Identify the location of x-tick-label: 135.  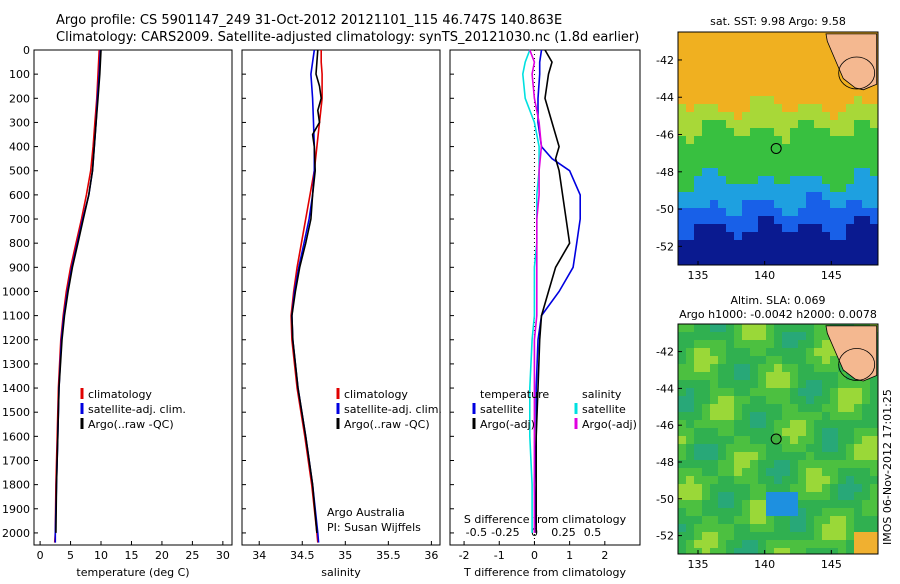
(698, 275).